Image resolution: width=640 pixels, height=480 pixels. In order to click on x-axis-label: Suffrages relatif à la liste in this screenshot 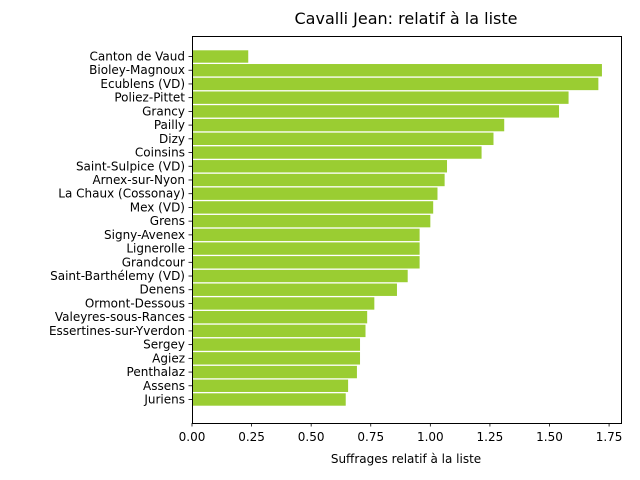, I will do `click(406, 459)`.